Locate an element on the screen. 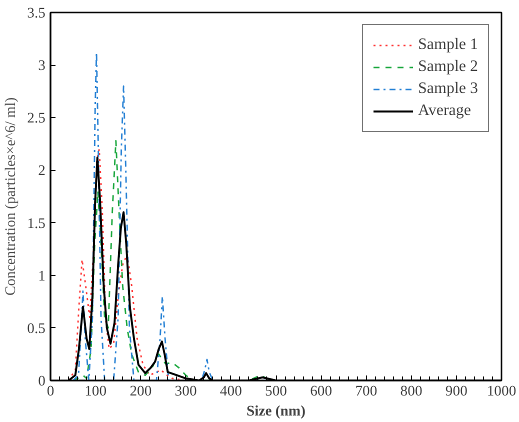 This screenshot has height=422, width=519. x-tick-label: 200 is located at coordinates (141, 392).